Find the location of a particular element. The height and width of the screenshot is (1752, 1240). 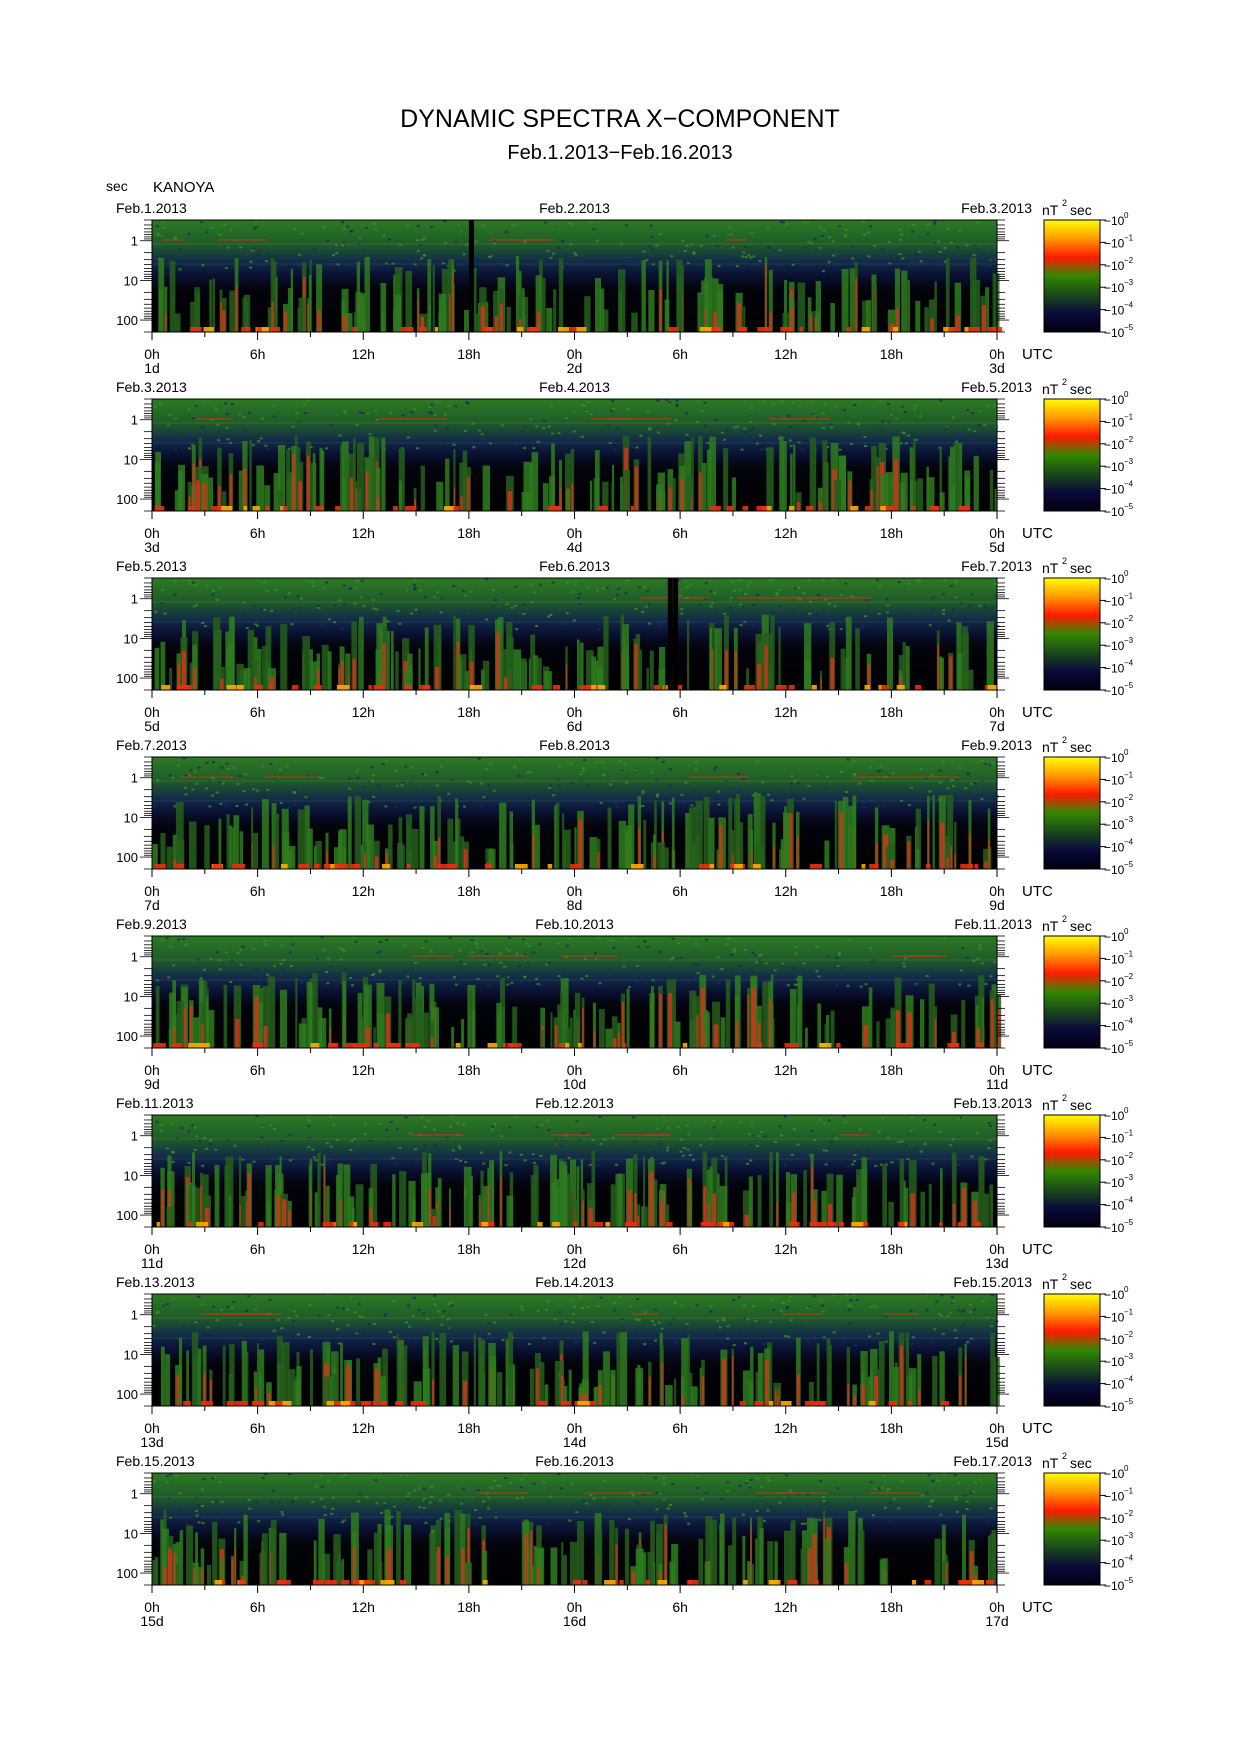

panel-date-left: Feb.13.2013 is located at coordinates (155, 1282).